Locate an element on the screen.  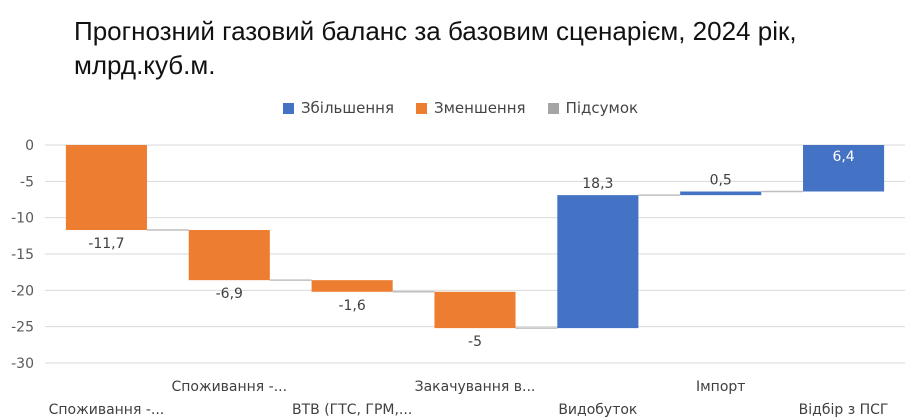
y-tick-label: -10 is located at coordinates (22, 219).